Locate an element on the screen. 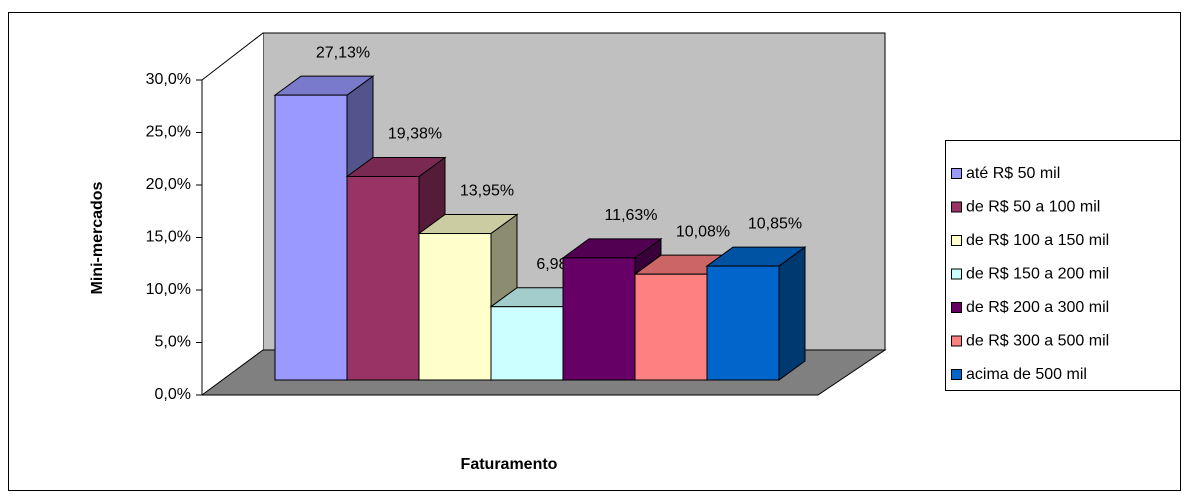  value-label: 13,95% is located at coordinates (487, 191).